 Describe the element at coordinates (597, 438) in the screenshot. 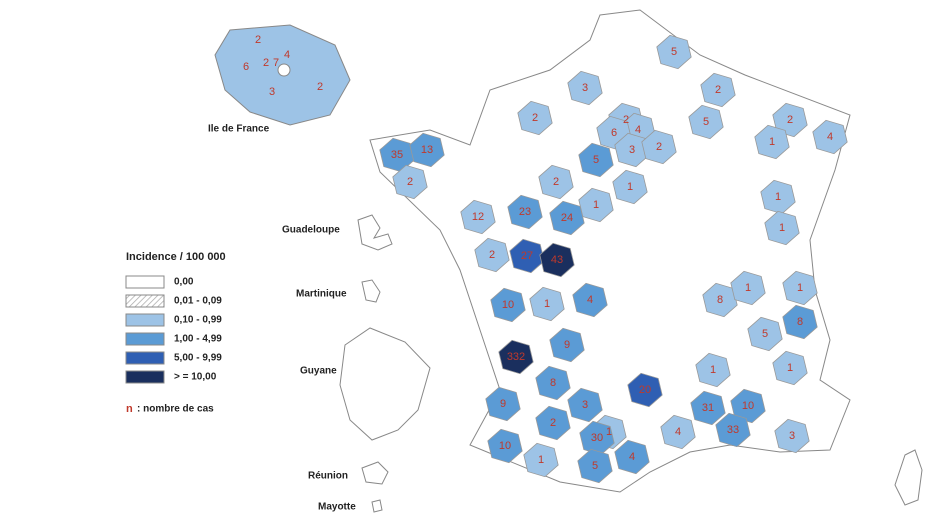

I see `case-count: 30` at that location.